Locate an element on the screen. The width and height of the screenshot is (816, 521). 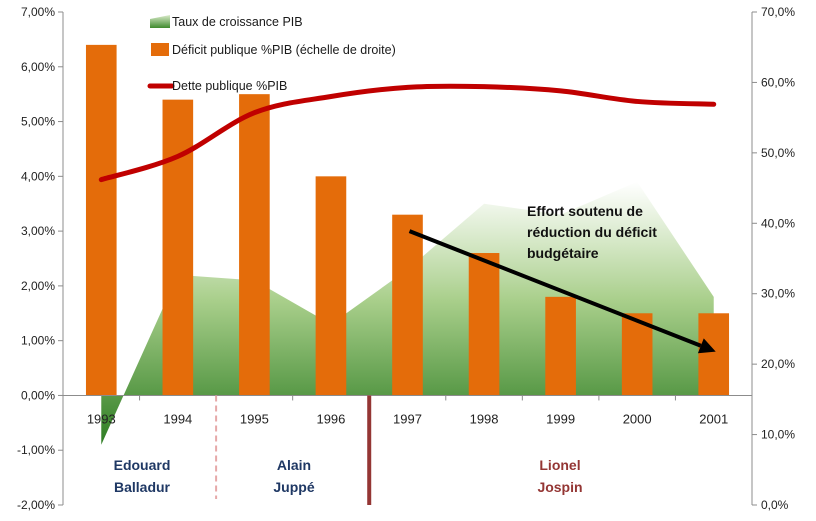
x-tick-label: 1997 is located at coordinates (407, 418).